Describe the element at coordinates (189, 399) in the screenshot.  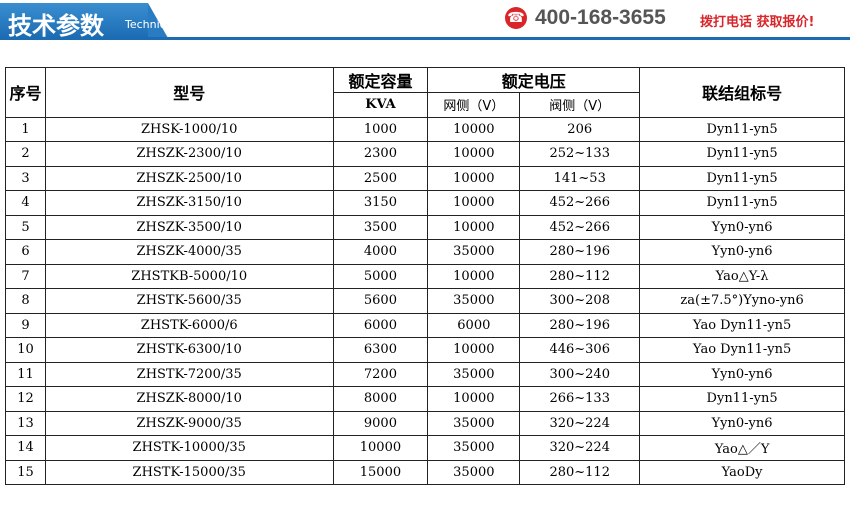
I see `cell-model: ZHSZK-8000/10` at that location.